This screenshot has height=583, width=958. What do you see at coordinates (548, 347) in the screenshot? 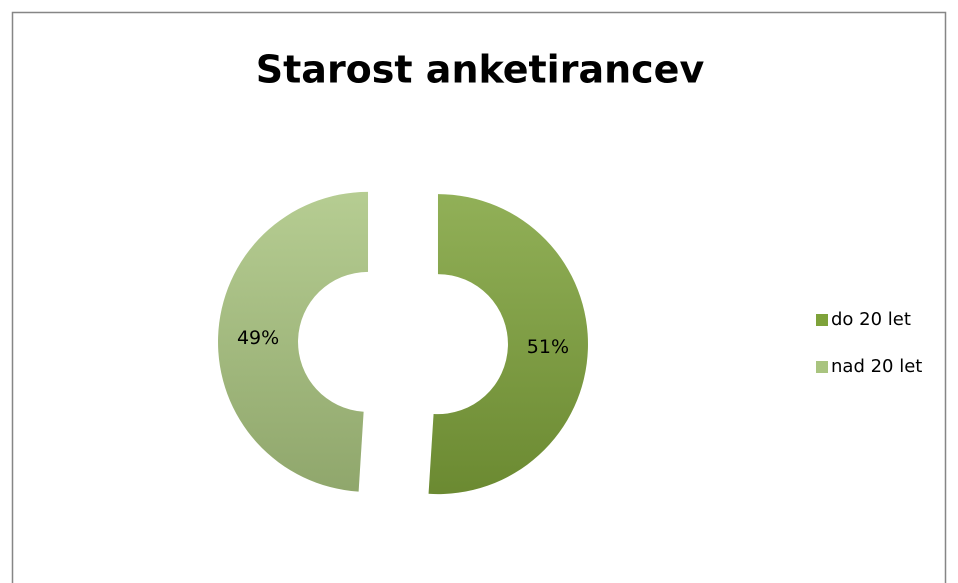
I see `value-label: 51%` at bounding box center [548, 347].